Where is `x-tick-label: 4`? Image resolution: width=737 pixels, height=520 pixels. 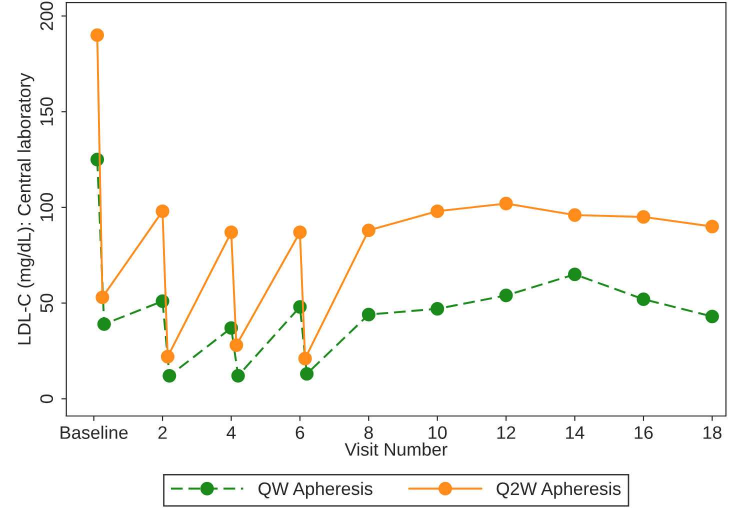 x-tick-label: 4 is located at coordinates (231, 432).